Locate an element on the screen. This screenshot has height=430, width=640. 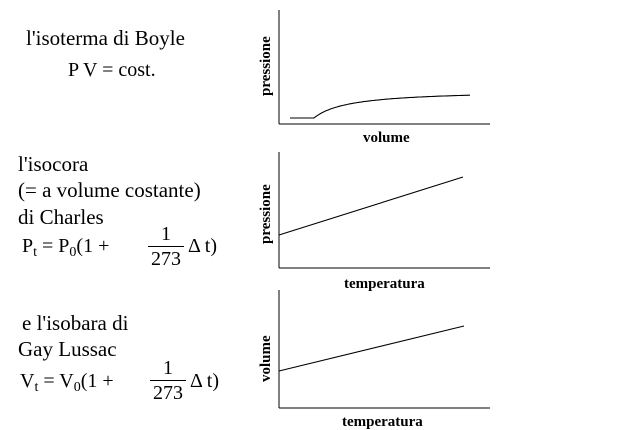
gaylussac-rhs-sub: 0 is located at coordinates (77, 387).